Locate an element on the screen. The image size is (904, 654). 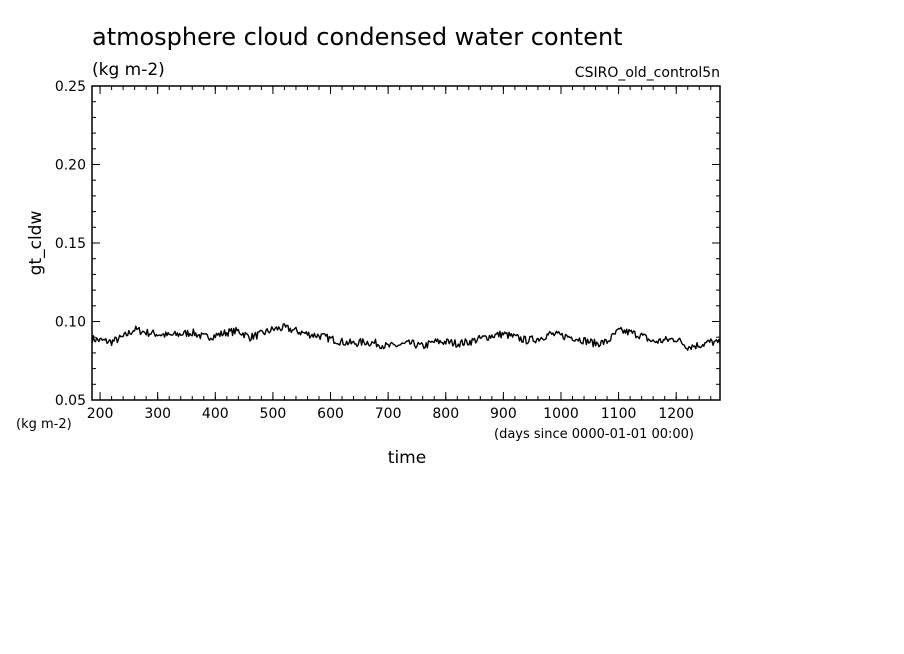
y-tick-labels: 0.05 0.10 0.15 0.20 0.25 is located at coordinates (70, 244).